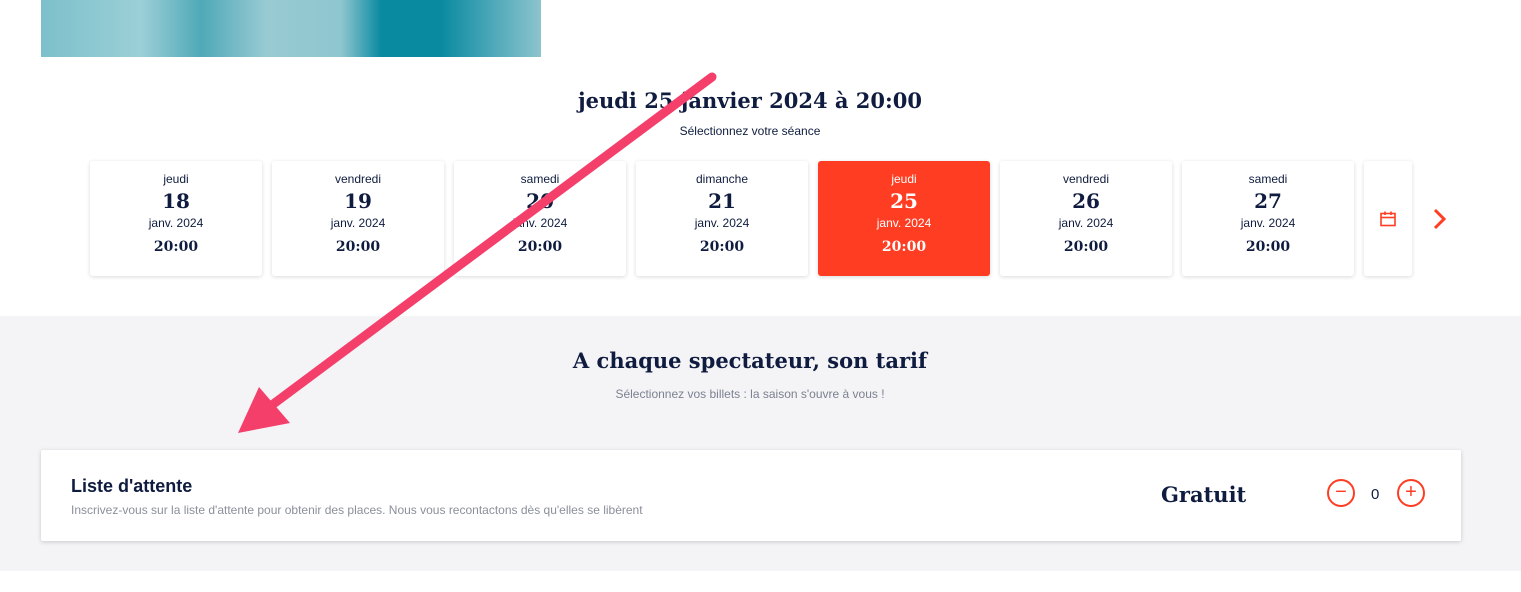 The image size is (1521, 592). Describe the element at coordinates (1341, 493) in the screenshot. I see `decrease-quantity-button: −` at that location.